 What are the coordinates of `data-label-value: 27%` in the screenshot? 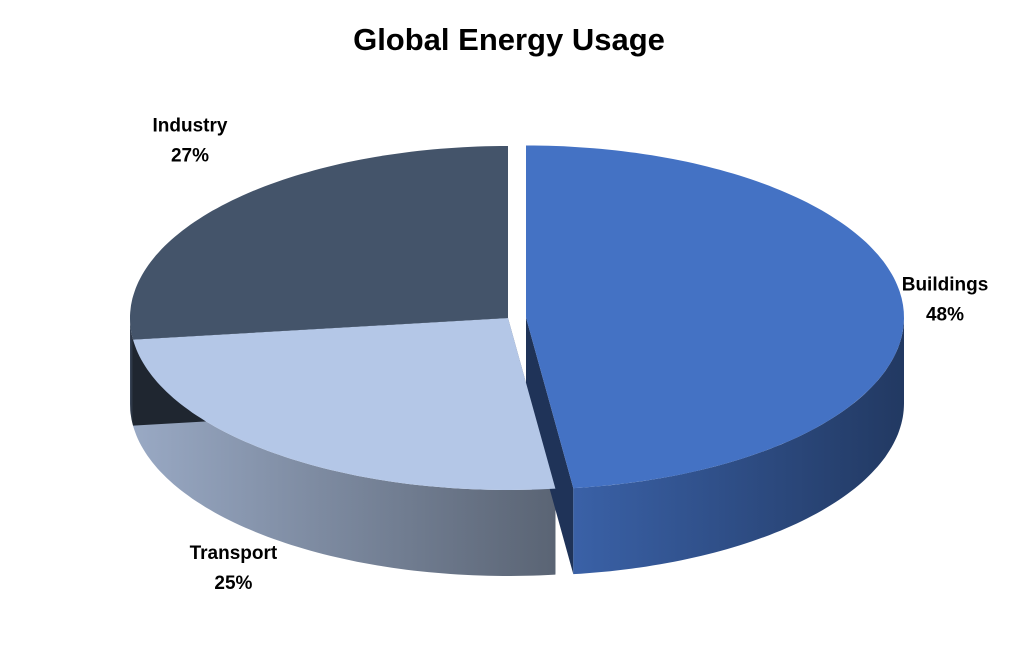 It's located at (190, 155).